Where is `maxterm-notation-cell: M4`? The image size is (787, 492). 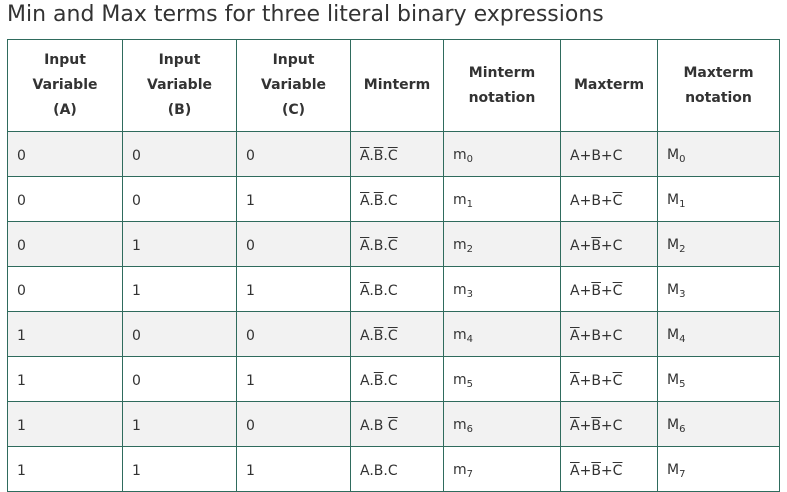 maxterm-notation-cell: M4 is located at coordinates (718, 334).